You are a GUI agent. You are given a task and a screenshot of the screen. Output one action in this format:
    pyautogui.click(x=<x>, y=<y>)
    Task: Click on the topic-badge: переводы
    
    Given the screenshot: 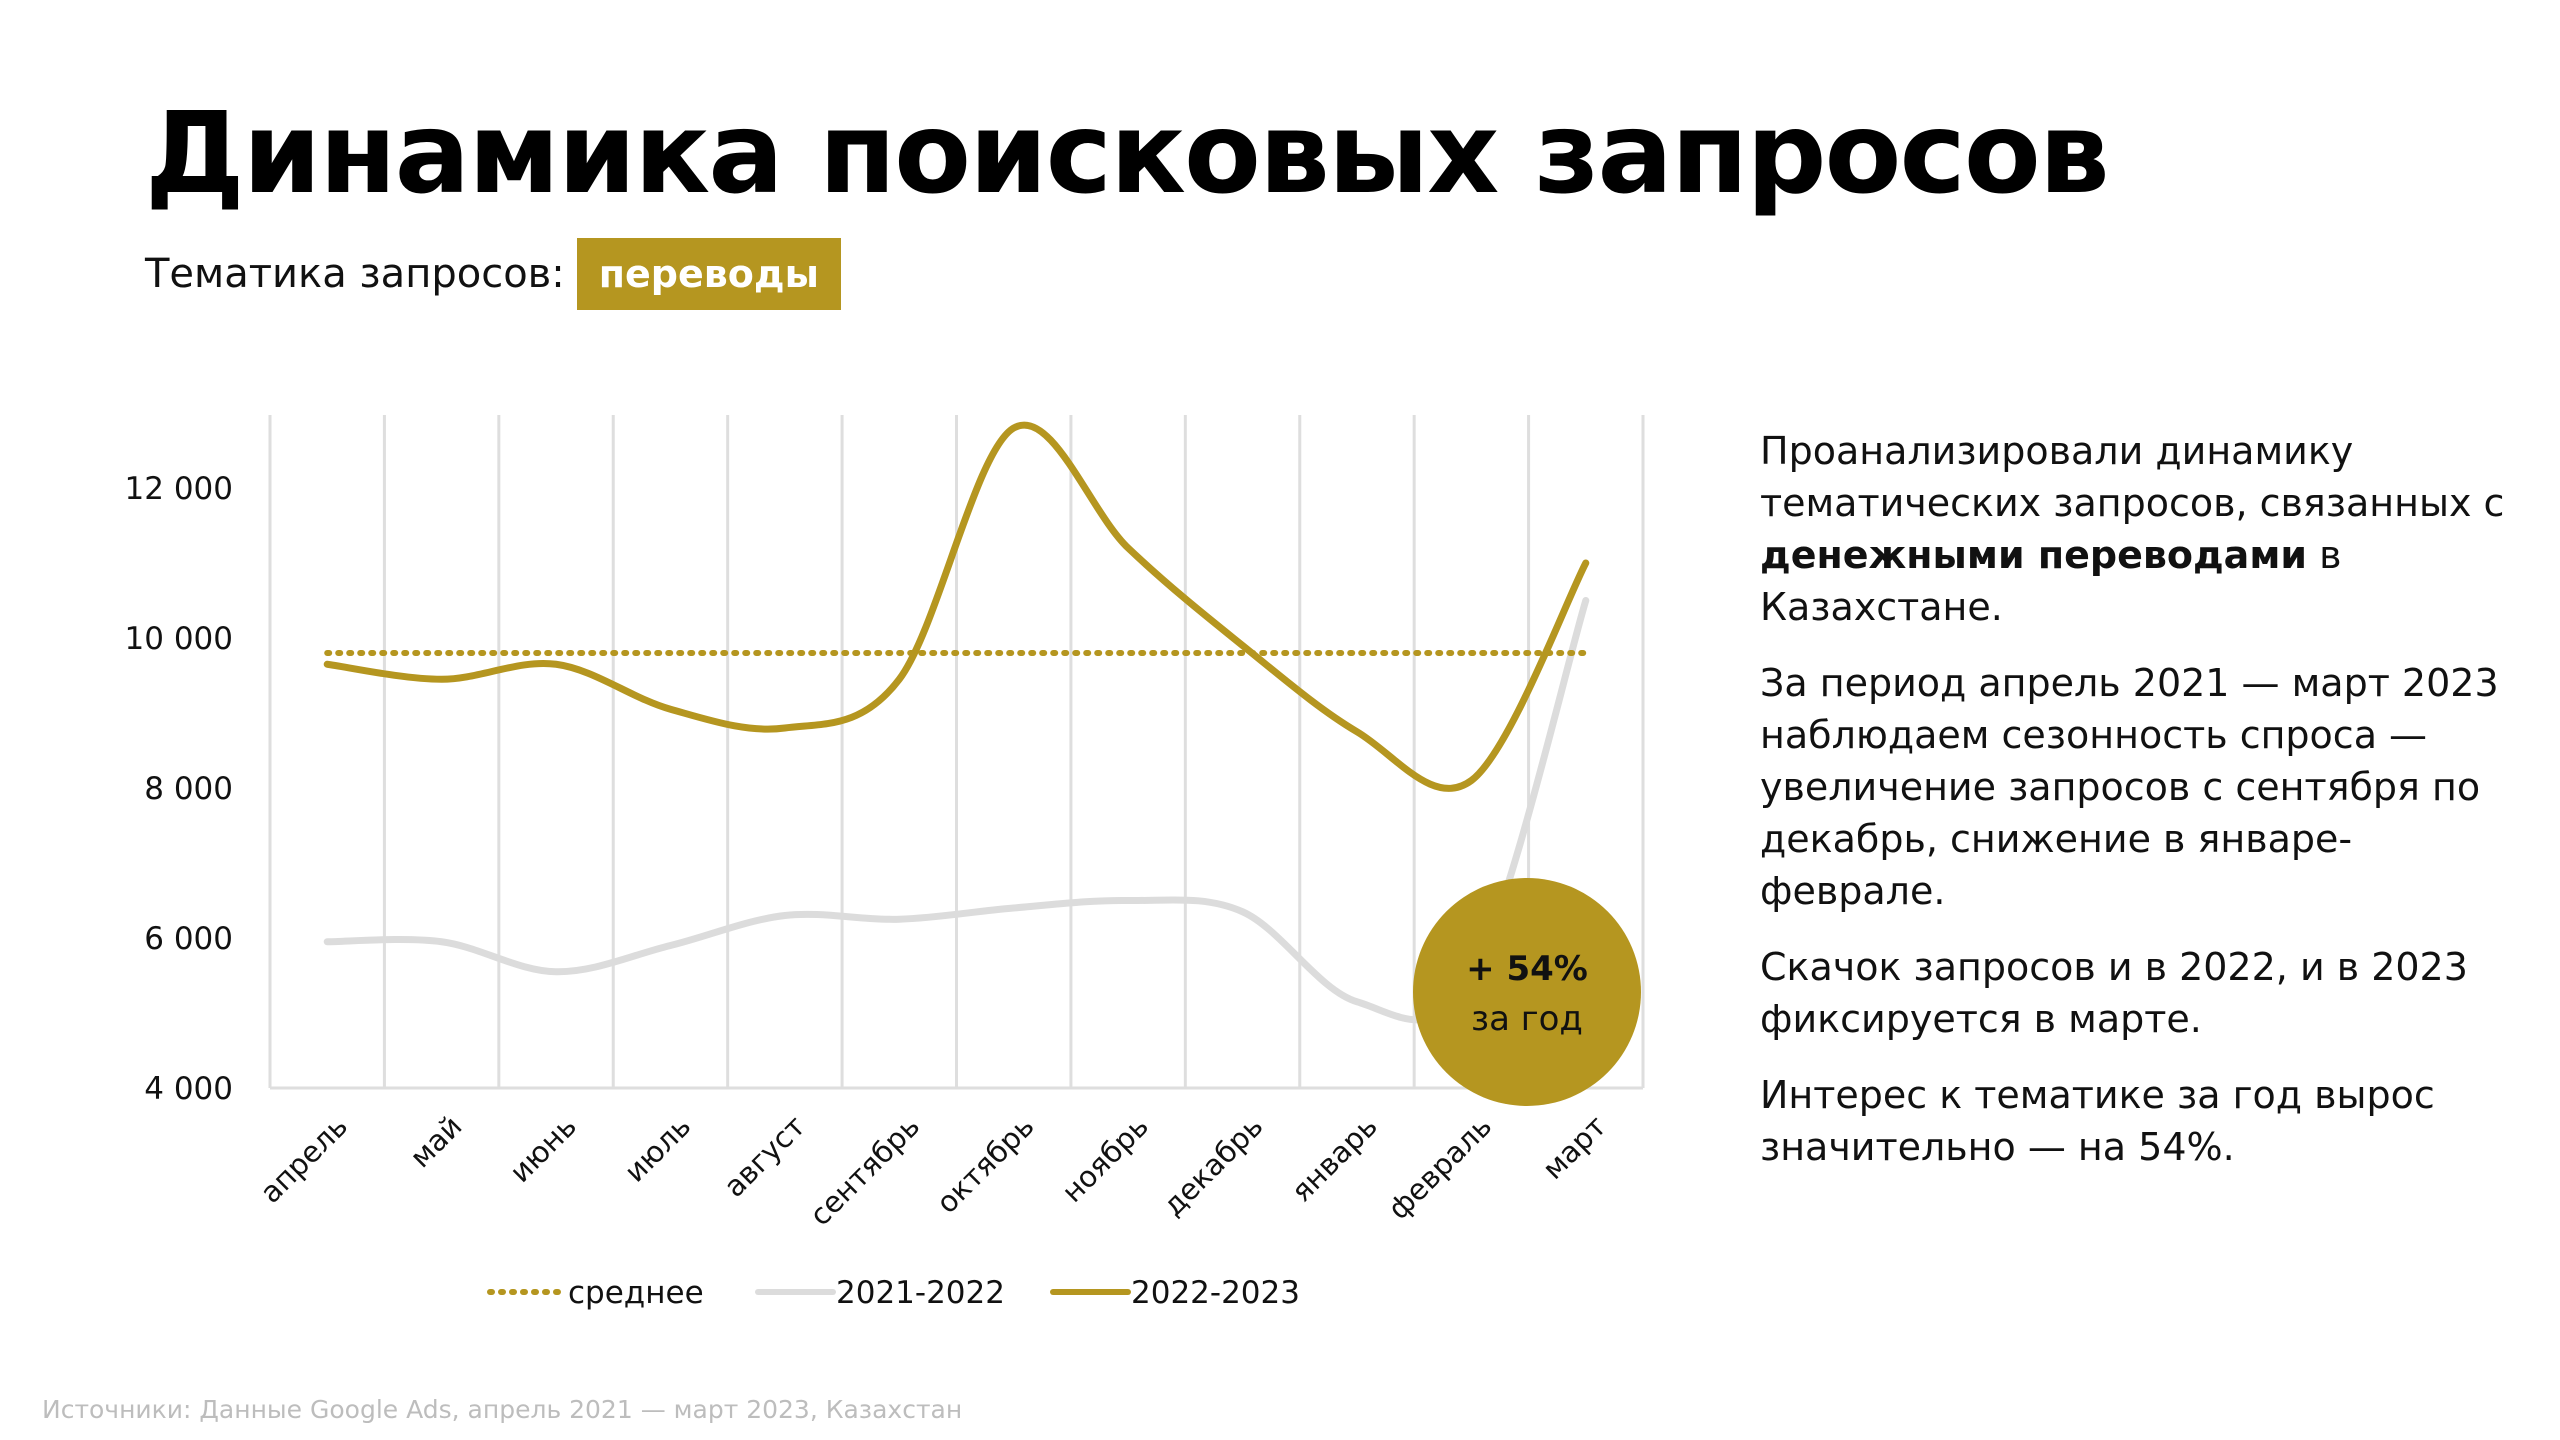 What is the action you would take?
    pyautogui.click(x=708, y=274)
    